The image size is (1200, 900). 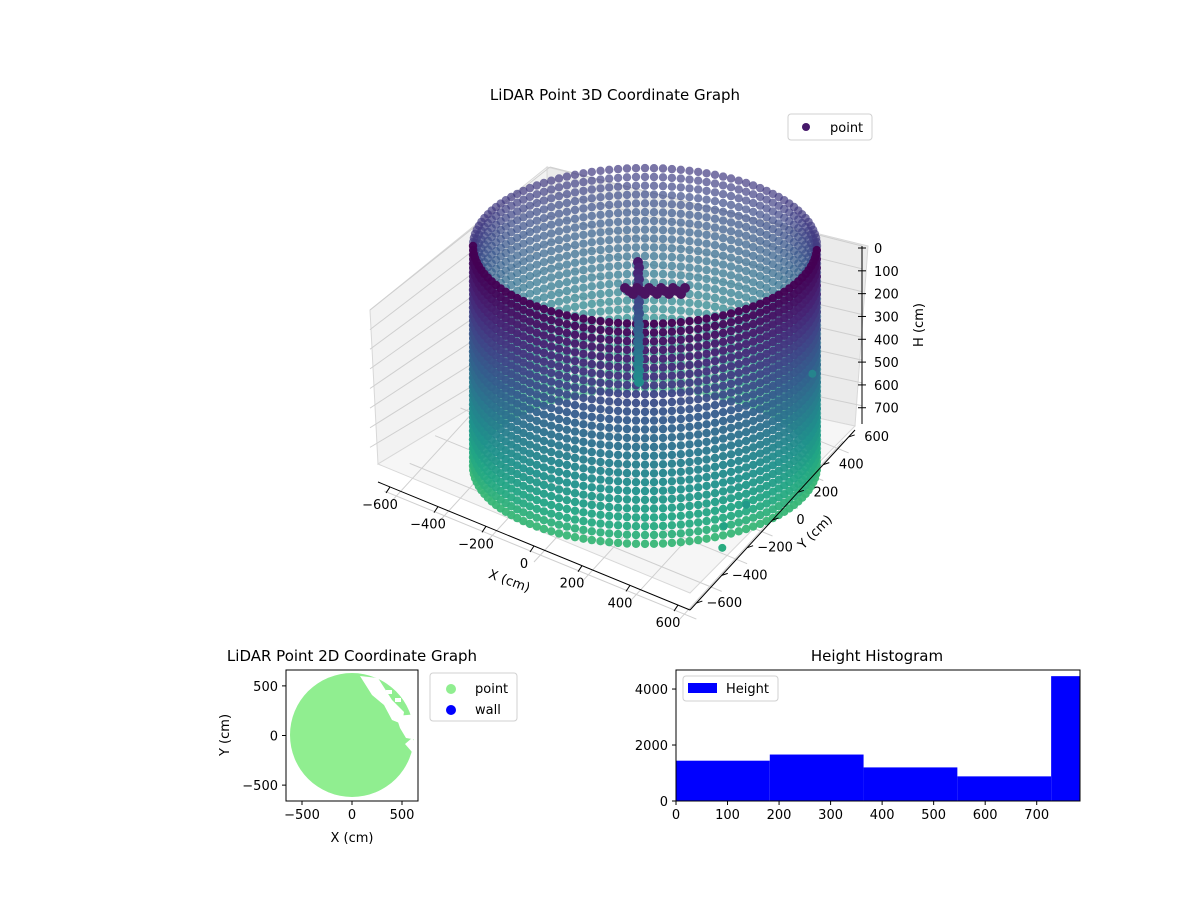 What do you see at coordinates (685, 288) in the screenshot?
I see `structure-dot` at bounding box center [685, 288].